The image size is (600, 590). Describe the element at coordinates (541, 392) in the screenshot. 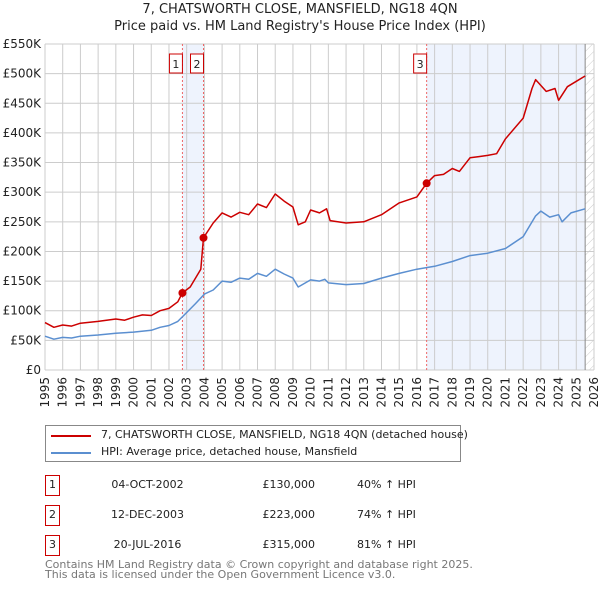

I see `x-tick-label: 2023` at that location.